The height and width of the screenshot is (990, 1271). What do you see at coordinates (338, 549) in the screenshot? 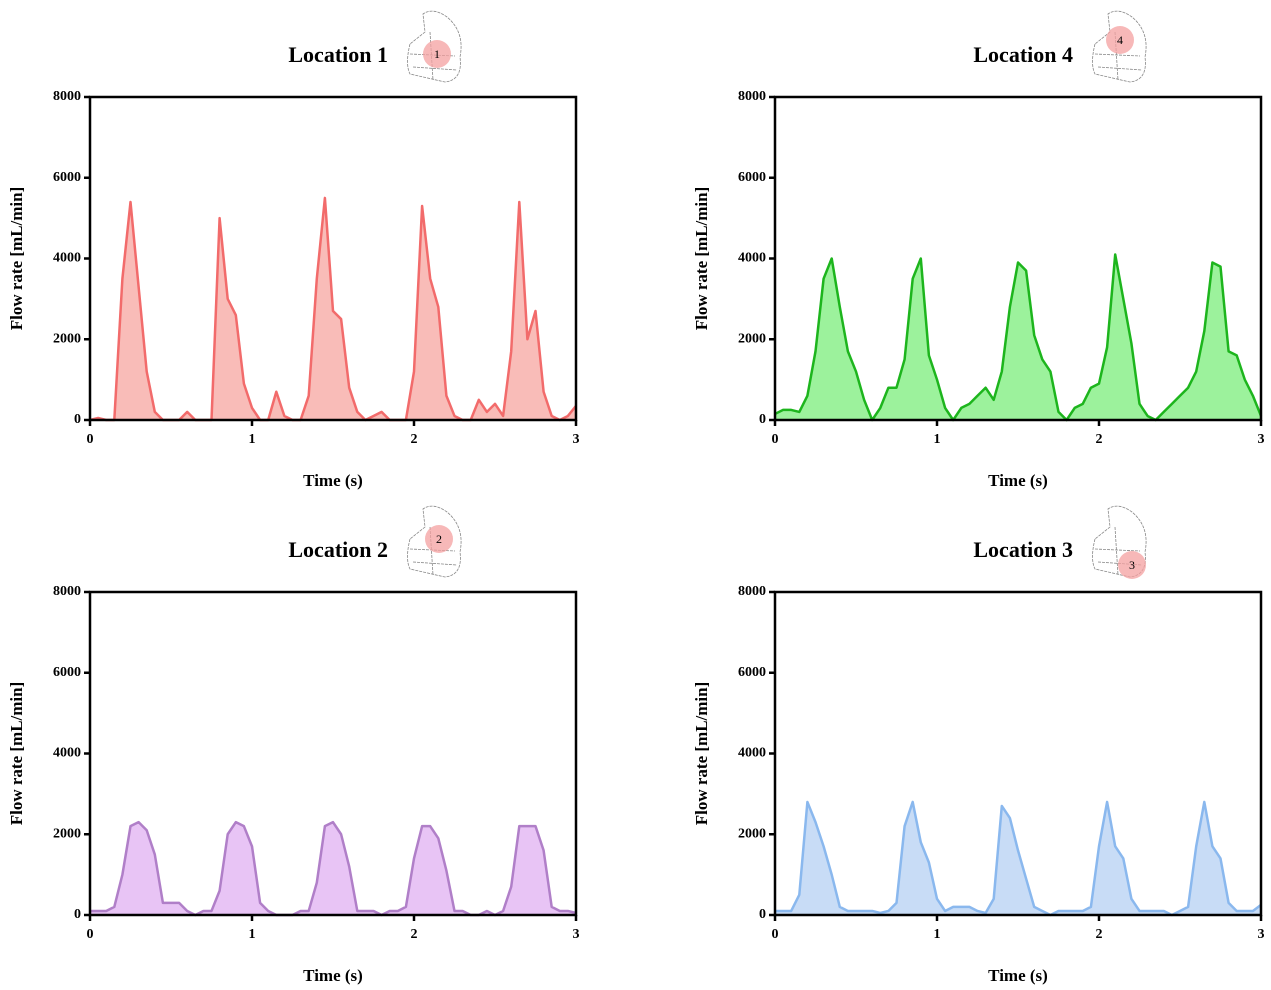
I see `chart-title: Location 2` at bounding box center [338, 549].